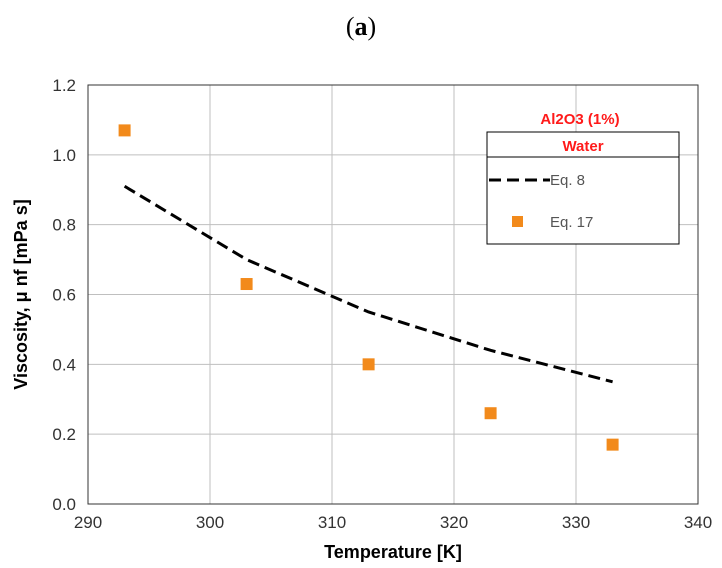  I want to click on legend-swatch-eq17, so click(517, 221).